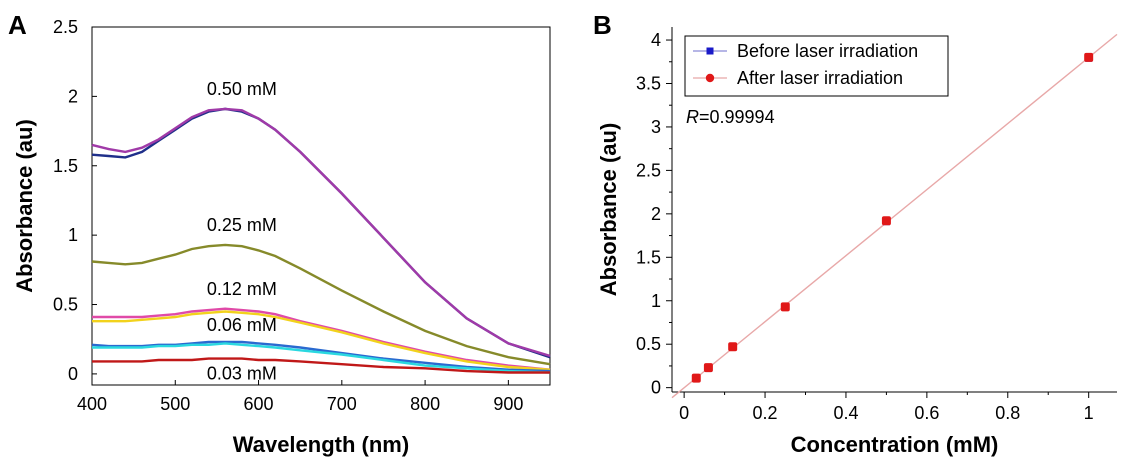 The width and height of the screenshot is (1125, 460). What do you see at coordinates (765, 413) in the screenshot?
I see `x-tick-label: 0.2` at bounding box center [765, 413].